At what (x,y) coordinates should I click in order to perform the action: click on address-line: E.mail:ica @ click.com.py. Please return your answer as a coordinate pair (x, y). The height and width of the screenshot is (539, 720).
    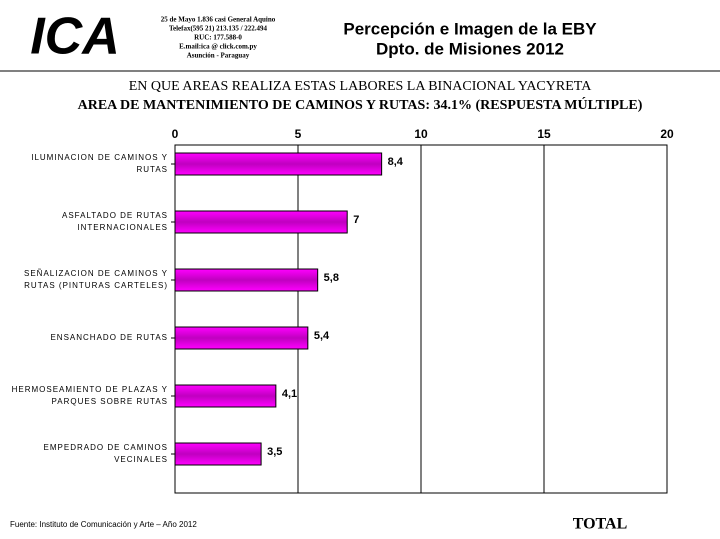
    Looking at the image, I should click on (218, 47).